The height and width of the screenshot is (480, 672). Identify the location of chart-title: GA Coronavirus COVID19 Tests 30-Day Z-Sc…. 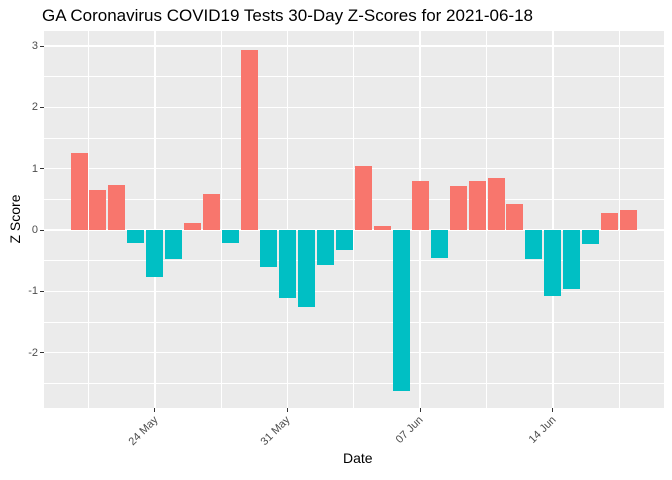
(288, 15).